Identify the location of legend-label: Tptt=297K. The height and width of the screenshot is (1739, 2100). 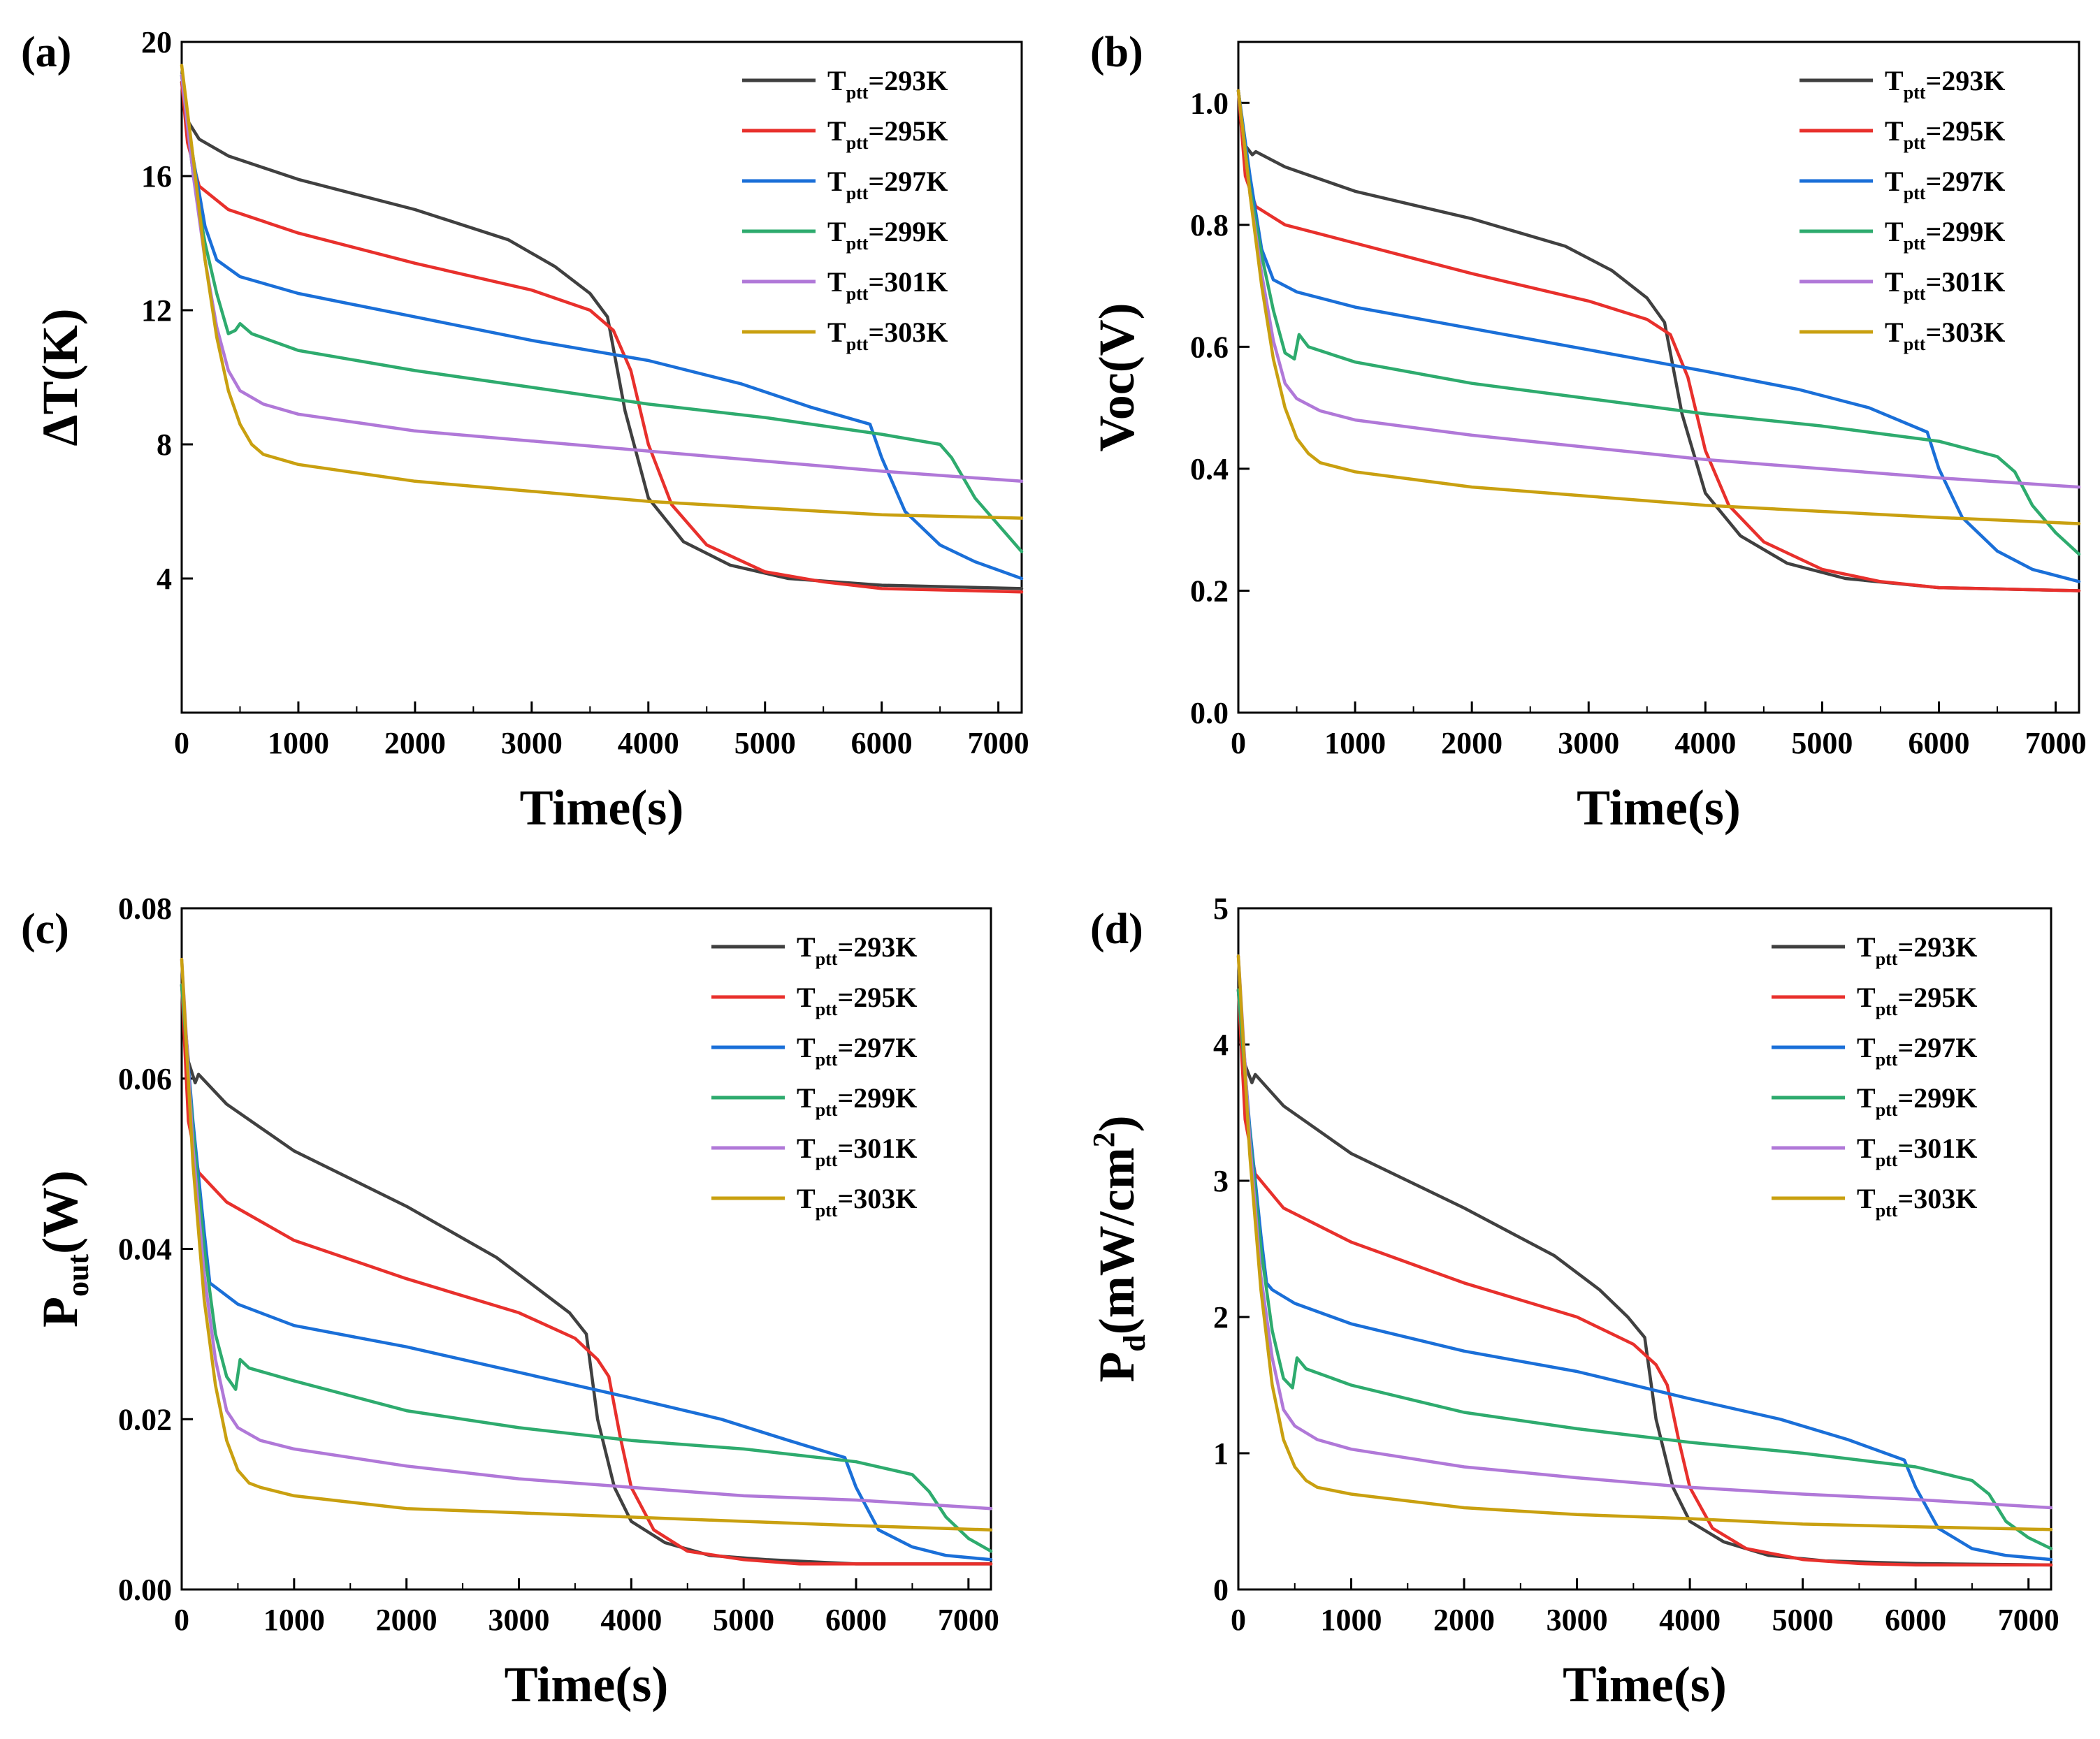
(857, 1051).